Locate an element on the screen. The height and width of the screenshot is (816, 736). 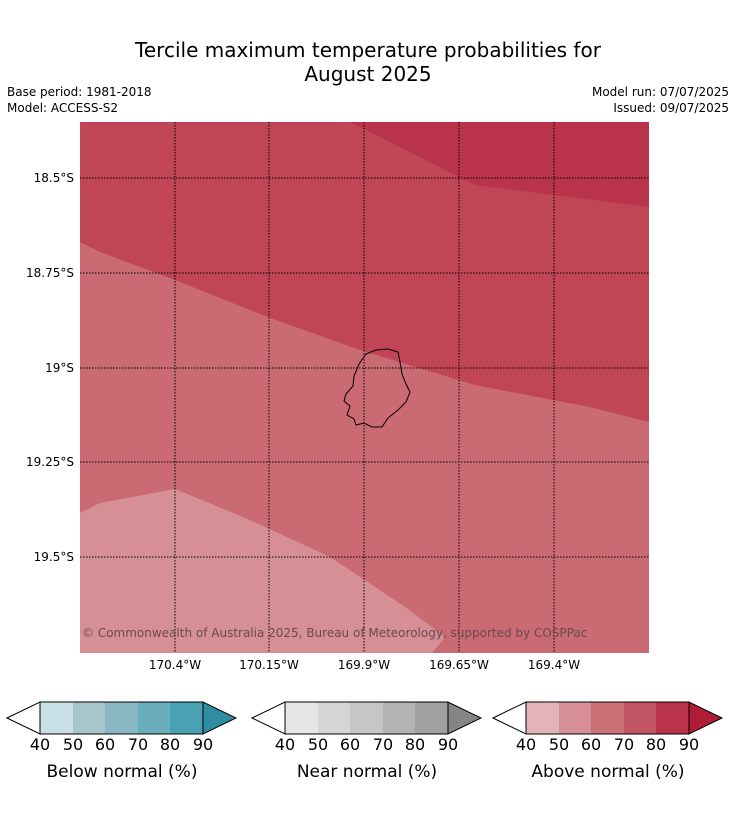
lat-label-3: 19°S is located at coordinates (59, 368).